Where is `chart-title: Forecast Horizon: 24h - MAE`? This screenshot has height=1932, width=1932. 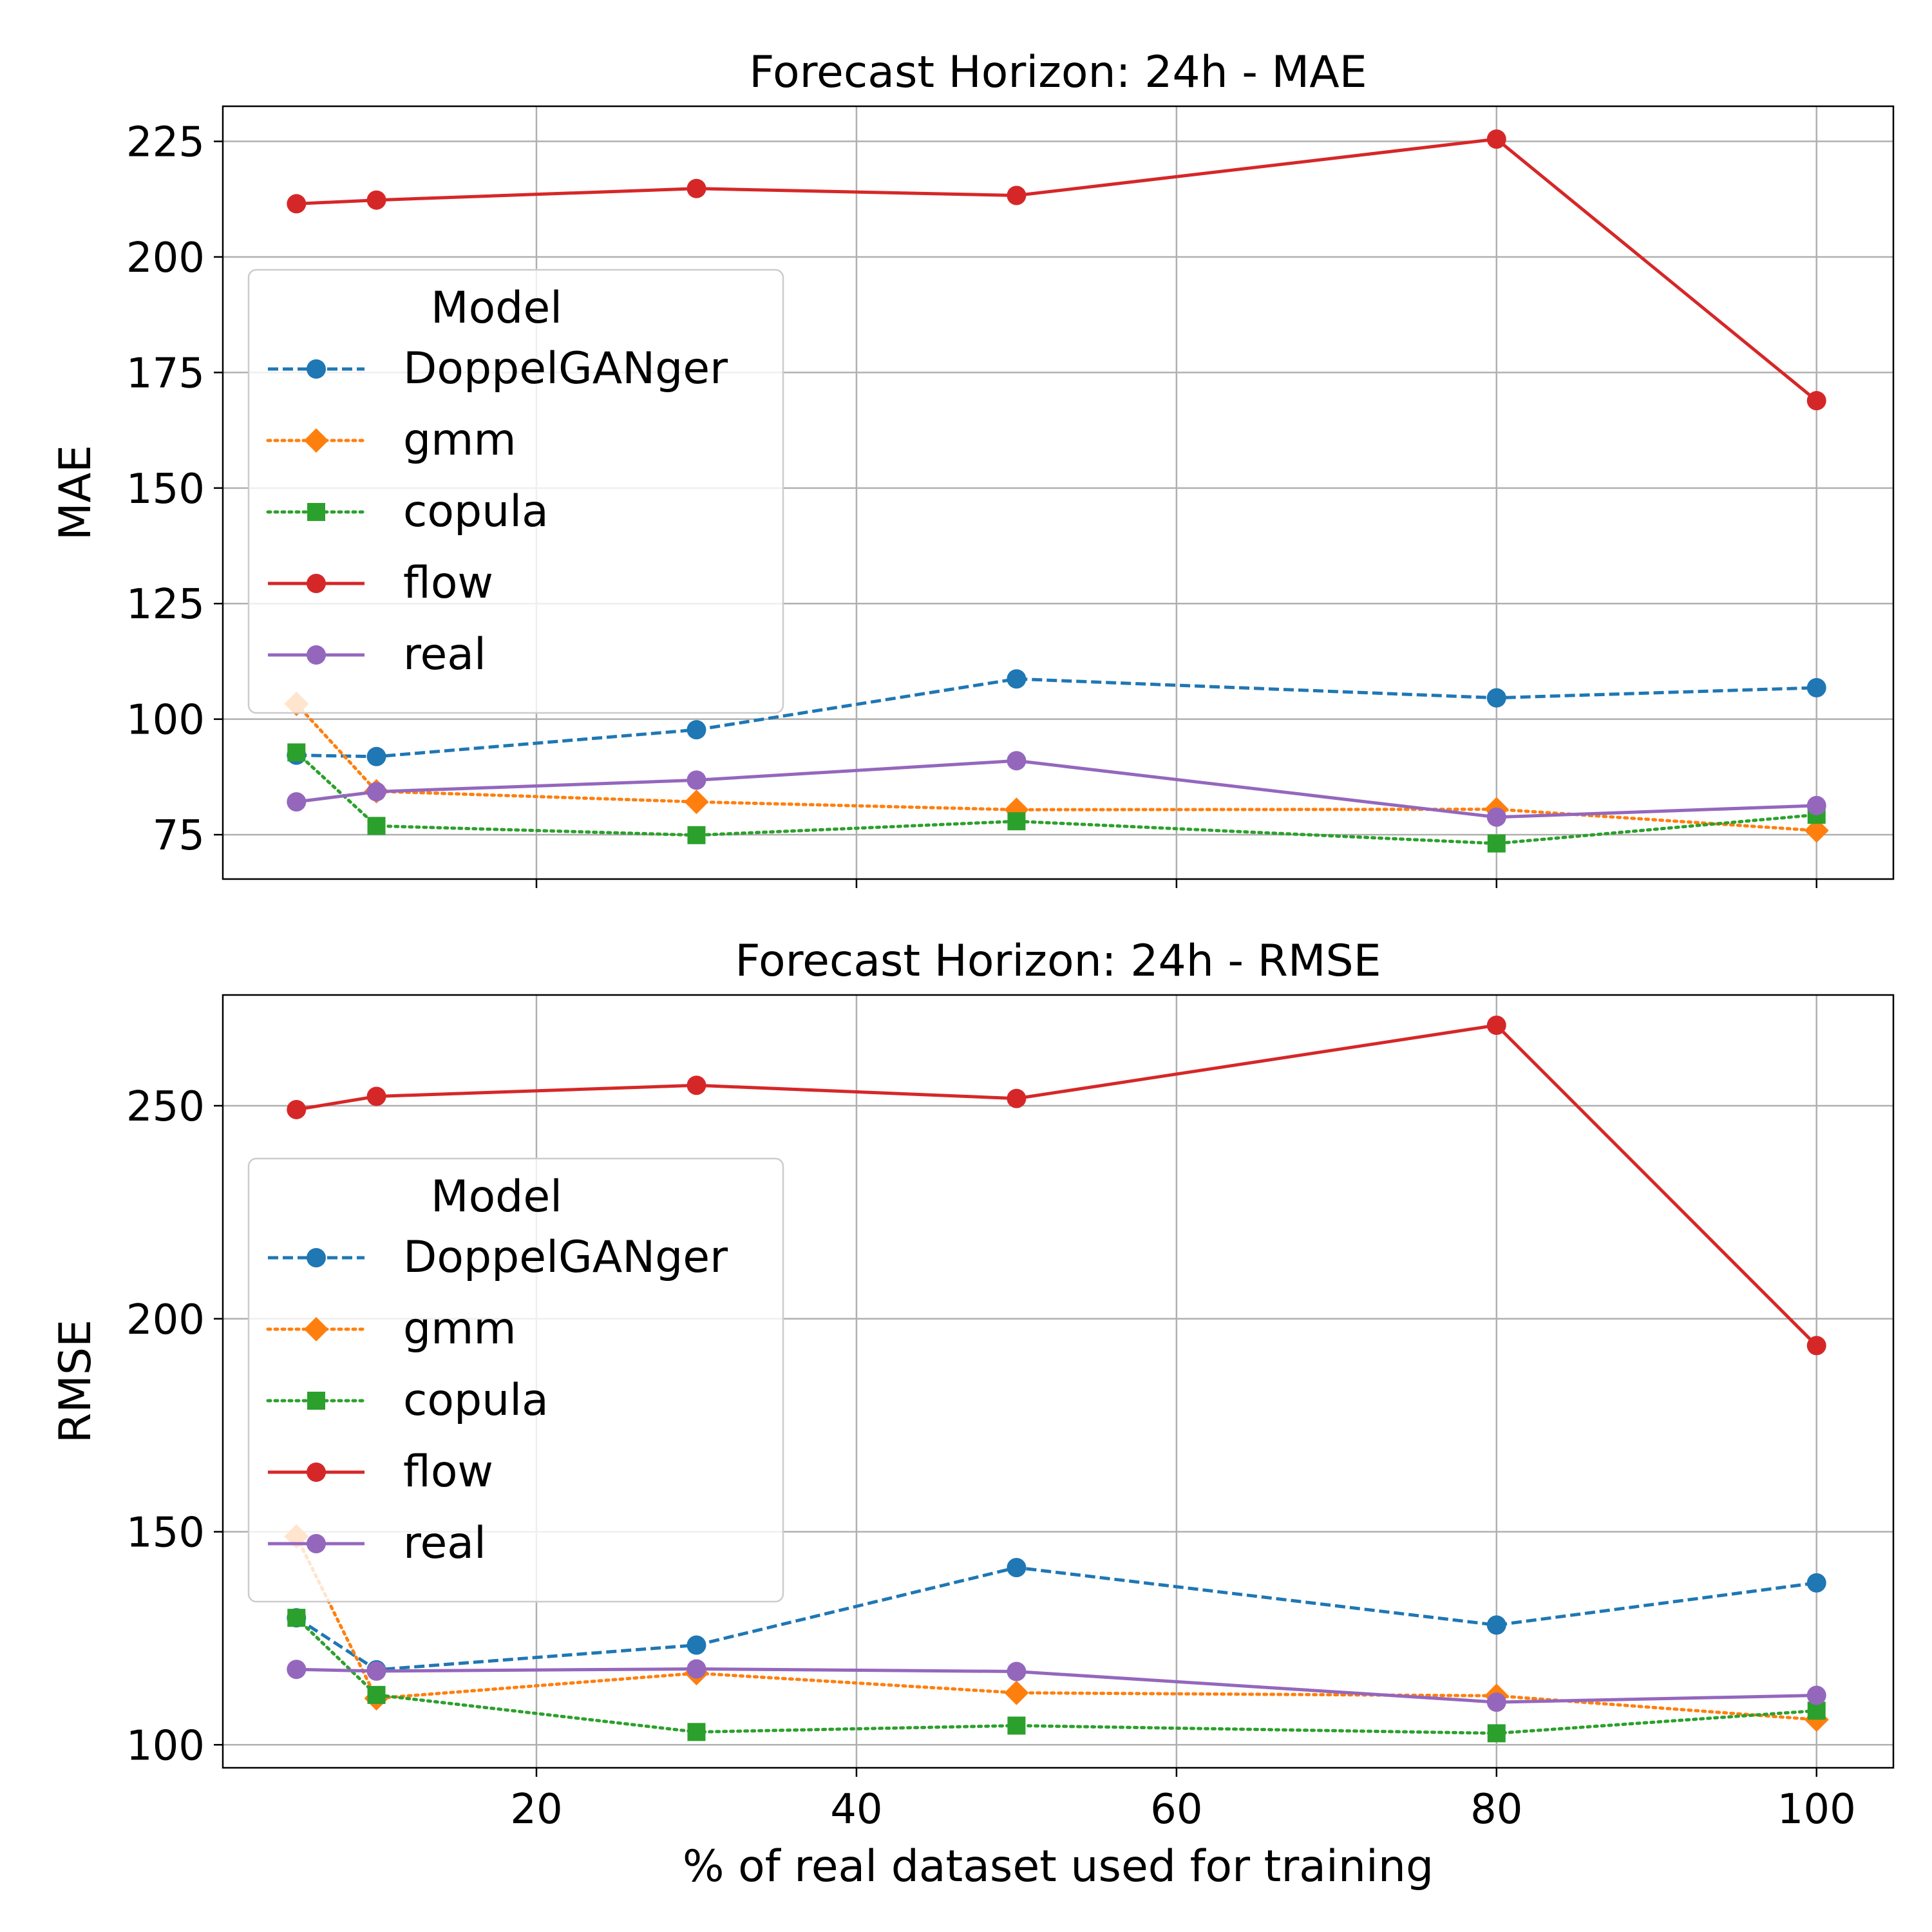
chart-title: Forecast Horizon: 24h - MAE is located at coordinates (1058, 72).